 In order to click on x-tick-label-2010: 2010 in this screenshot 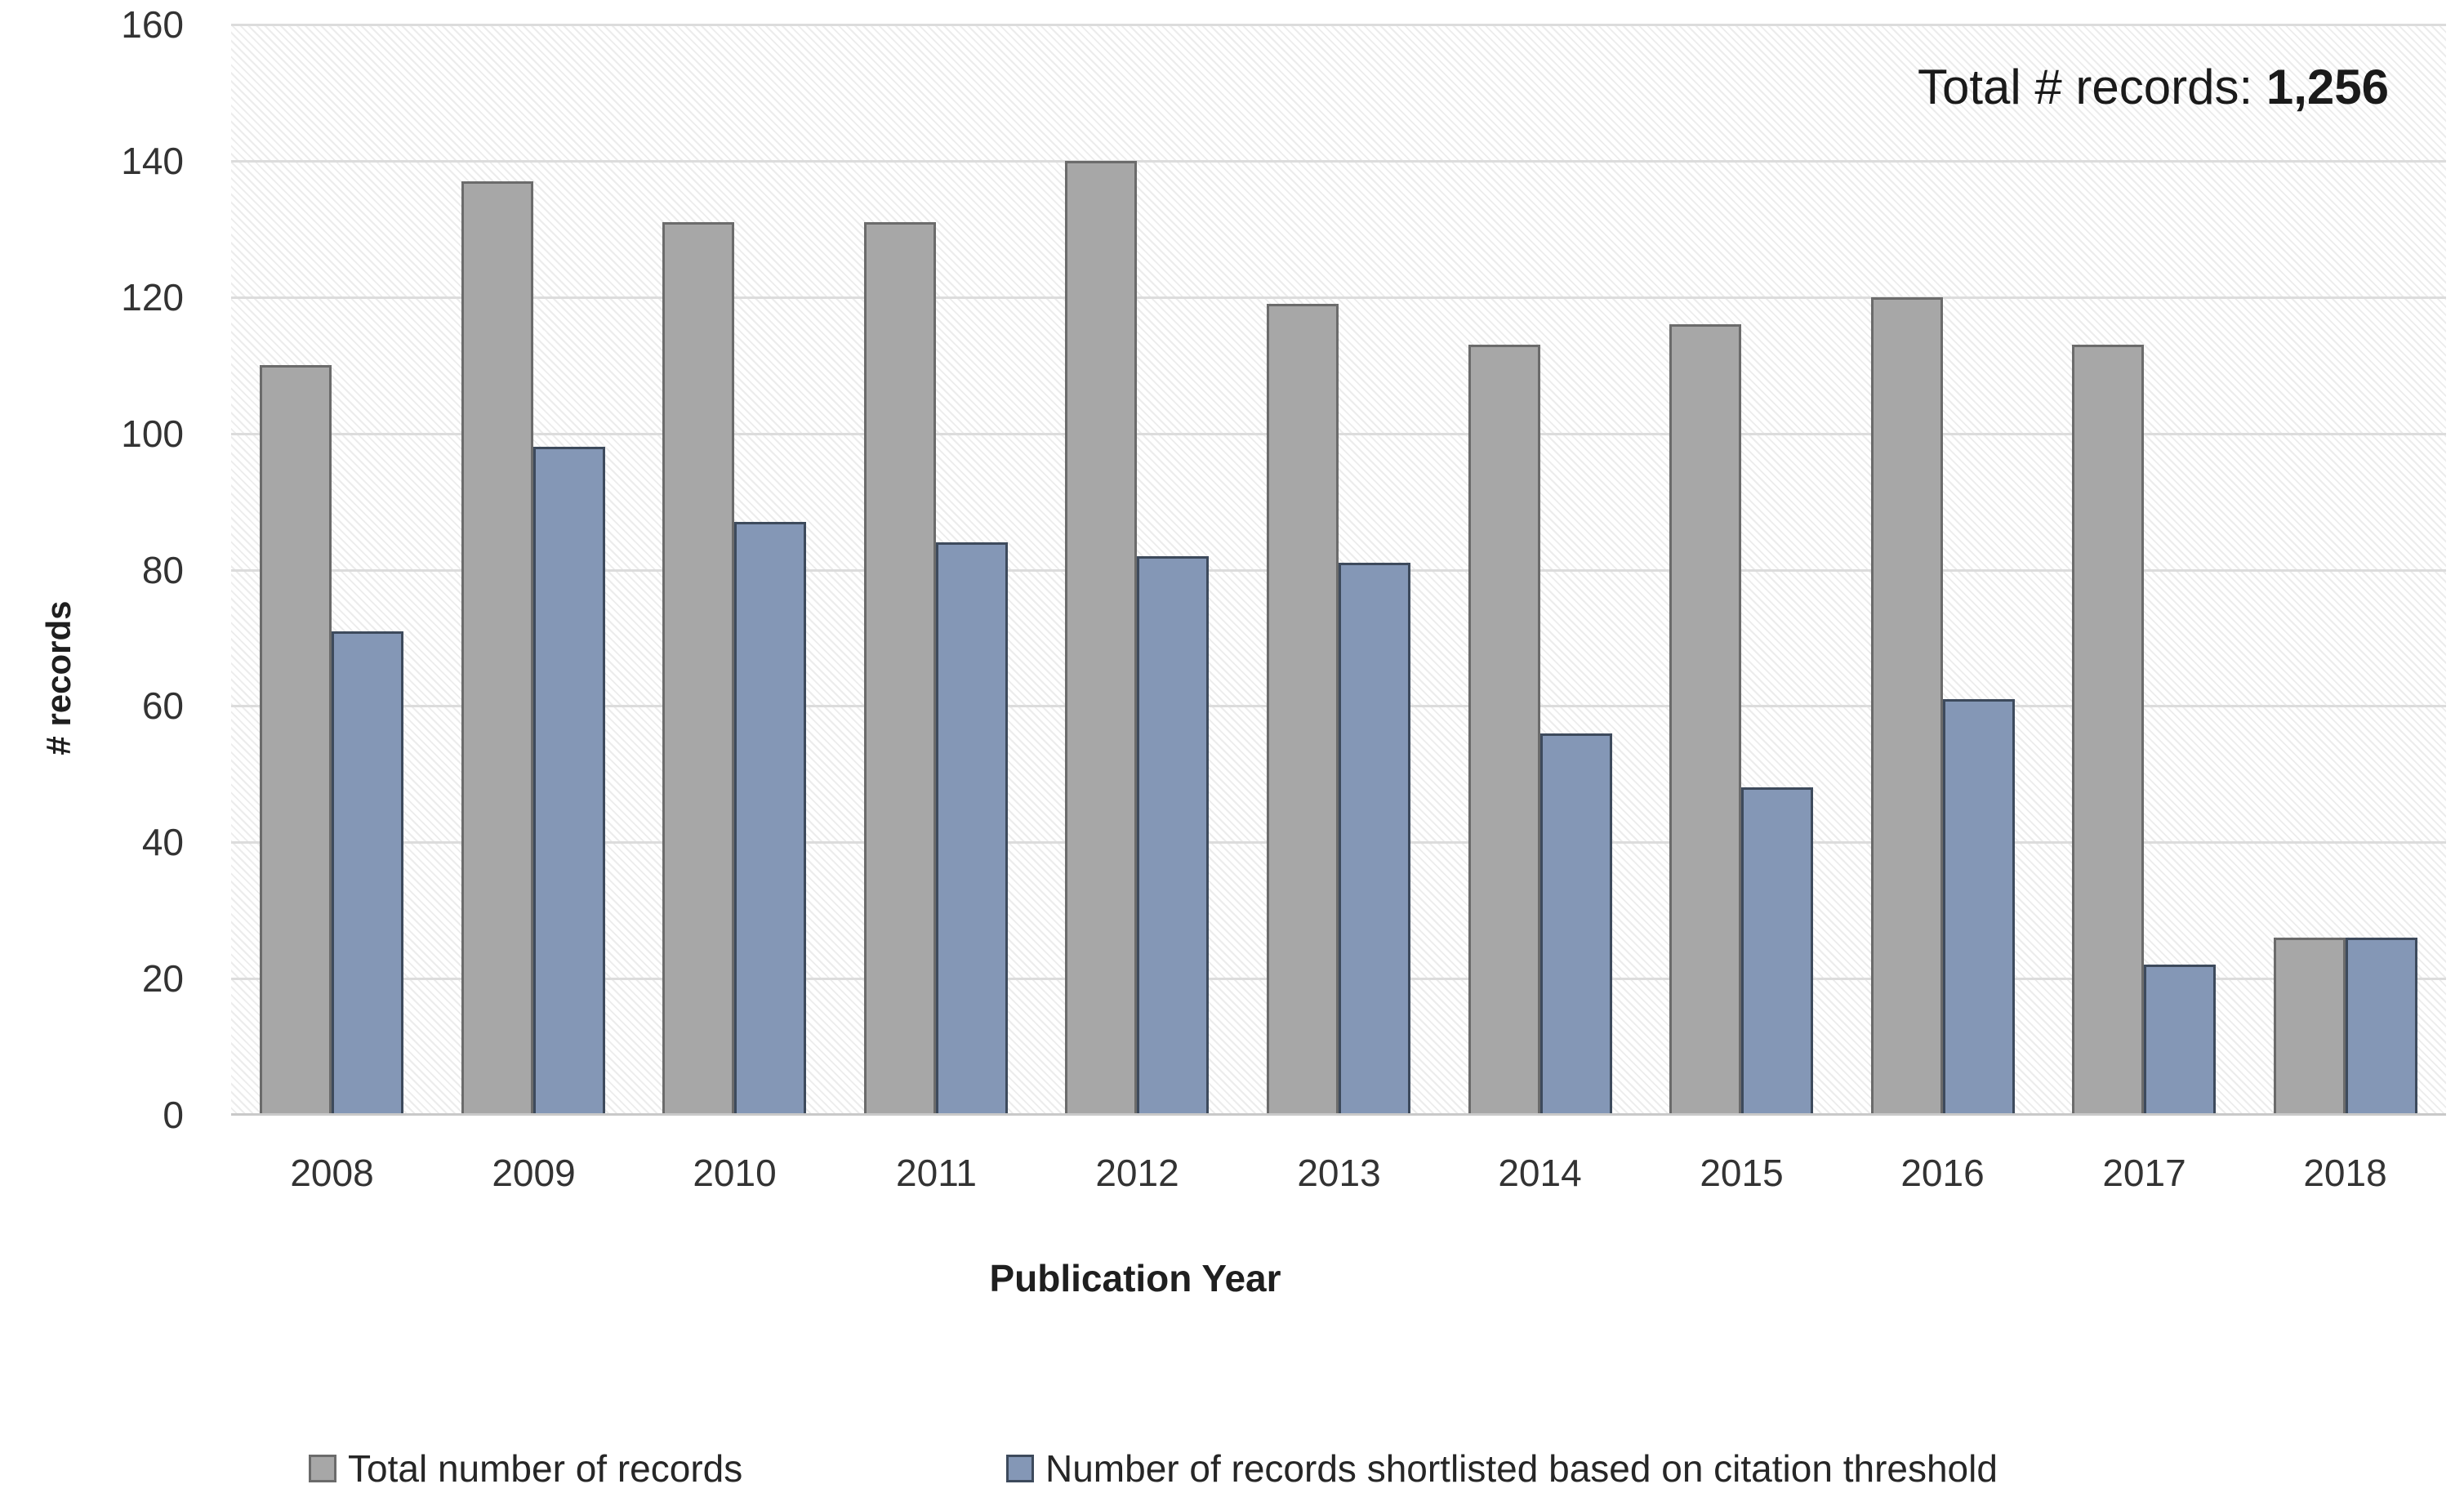, I will do `click(735, 1173)`.